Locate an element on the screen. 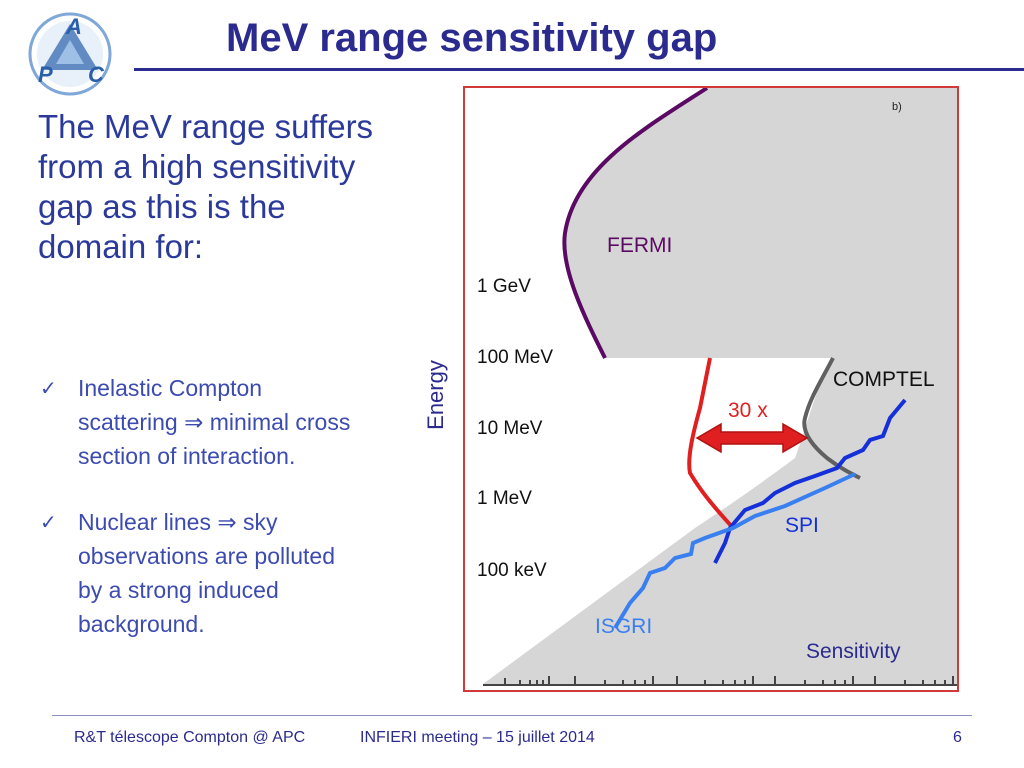 The width and height of the screenshot is (1024, 768). gap-curve is located at coordinates (711, 443).